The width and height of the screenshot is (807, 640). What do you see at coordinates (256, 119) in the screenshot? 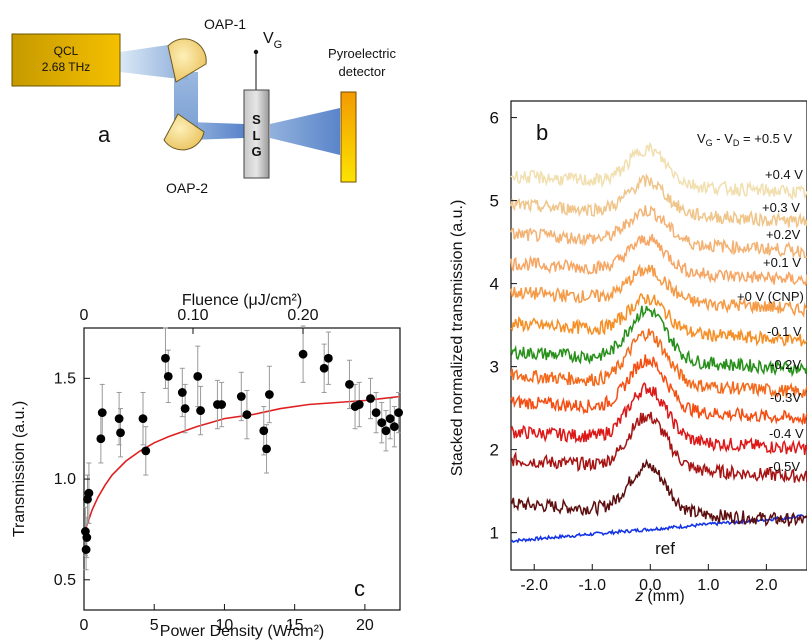
I see `slg-letter-s: S` at bounding box center [256, 119].